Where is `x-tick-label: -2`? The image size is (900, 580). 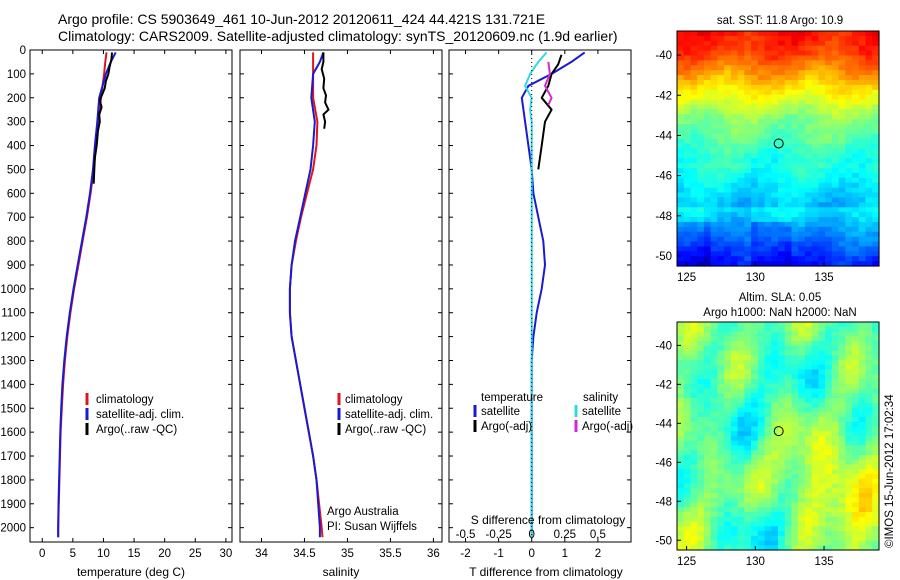 x-tick-label: -2 is located at coordinates (465, 554).